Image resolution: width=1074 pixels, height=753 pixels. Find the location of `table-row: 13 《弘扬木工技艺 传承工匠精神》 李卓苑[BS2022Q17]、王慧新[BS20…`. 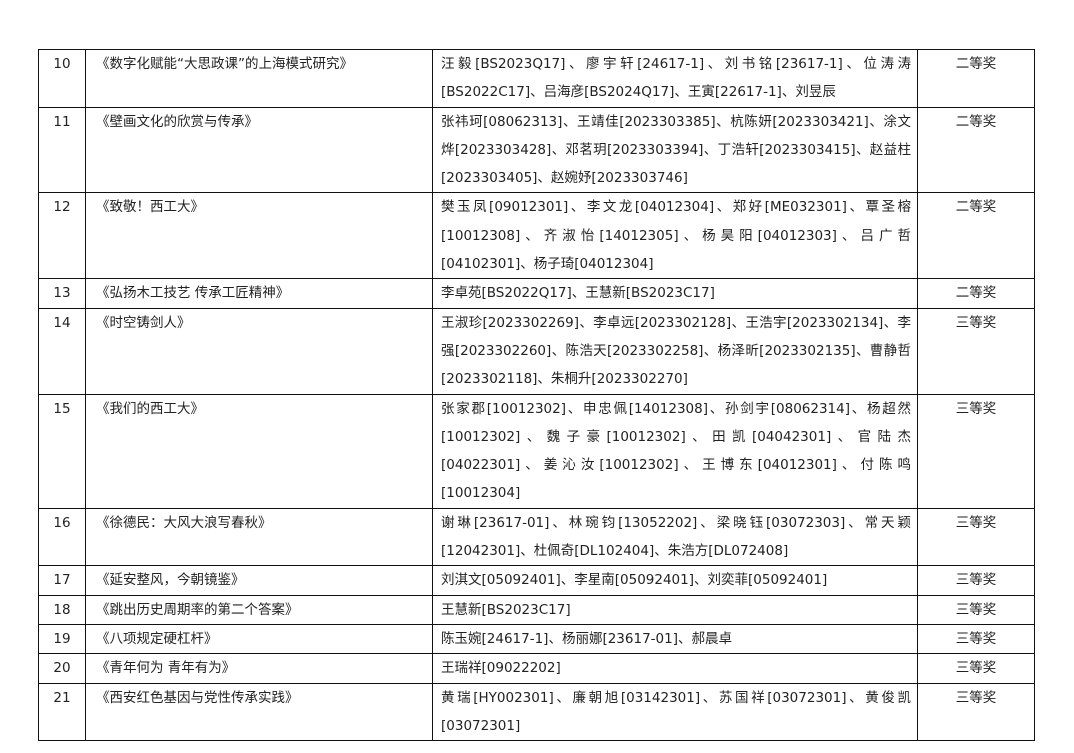

table-row: 13 《弘扬木工技艺 传承工匠精神》 李卓苑[BS2022Q17]、王慧新[BS20… is located at coordinates (536, 293).